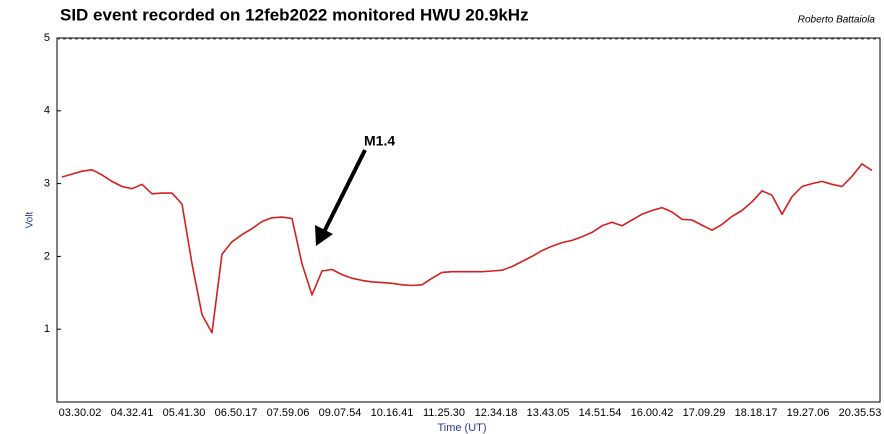 This screenshot has height=434, width=884. Describe the element at coordinates (379, 141) in the screenshot. I see `annotation: M1.4` at that location.